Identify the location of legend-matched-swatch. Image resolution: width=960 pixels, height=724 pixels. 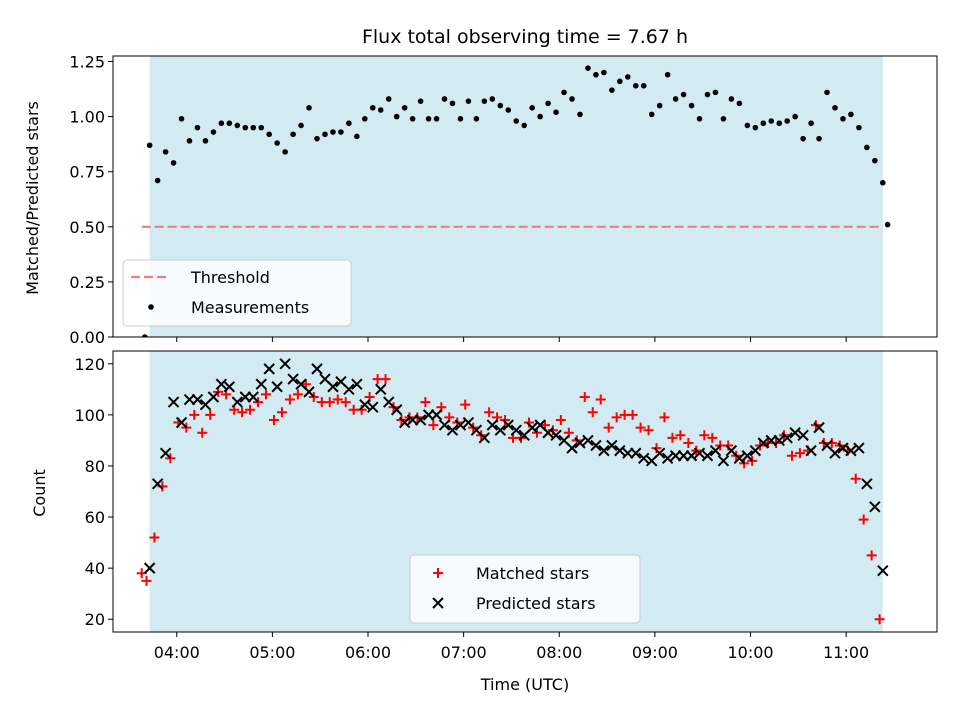
(438, 573).